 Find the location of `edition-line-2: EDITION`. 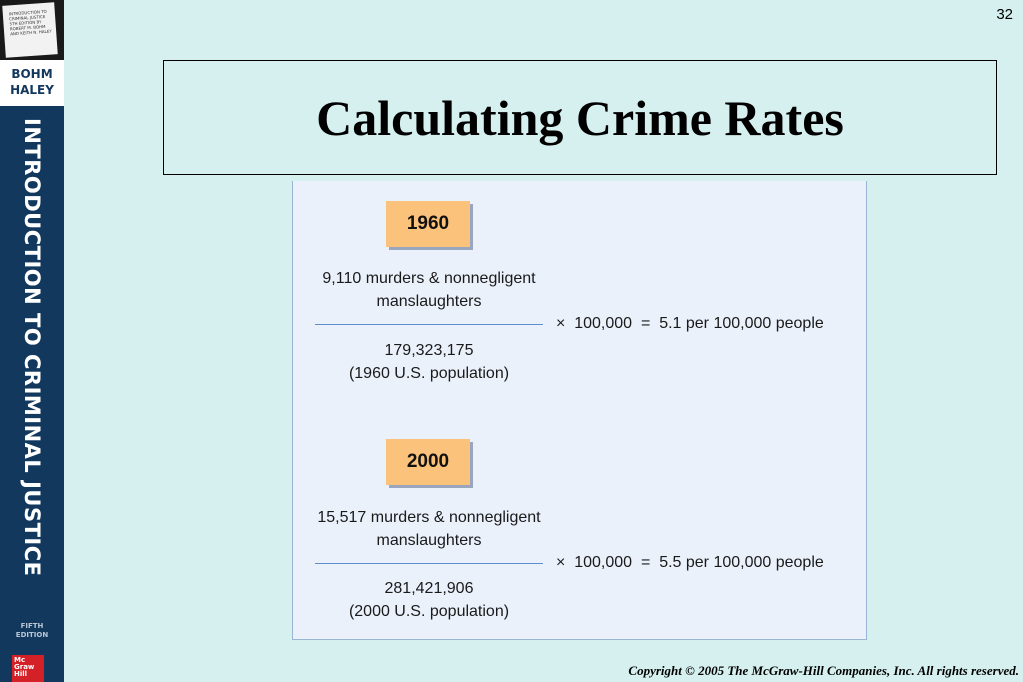

edition-line-2: EDITION is located at coordinates (32, 635).